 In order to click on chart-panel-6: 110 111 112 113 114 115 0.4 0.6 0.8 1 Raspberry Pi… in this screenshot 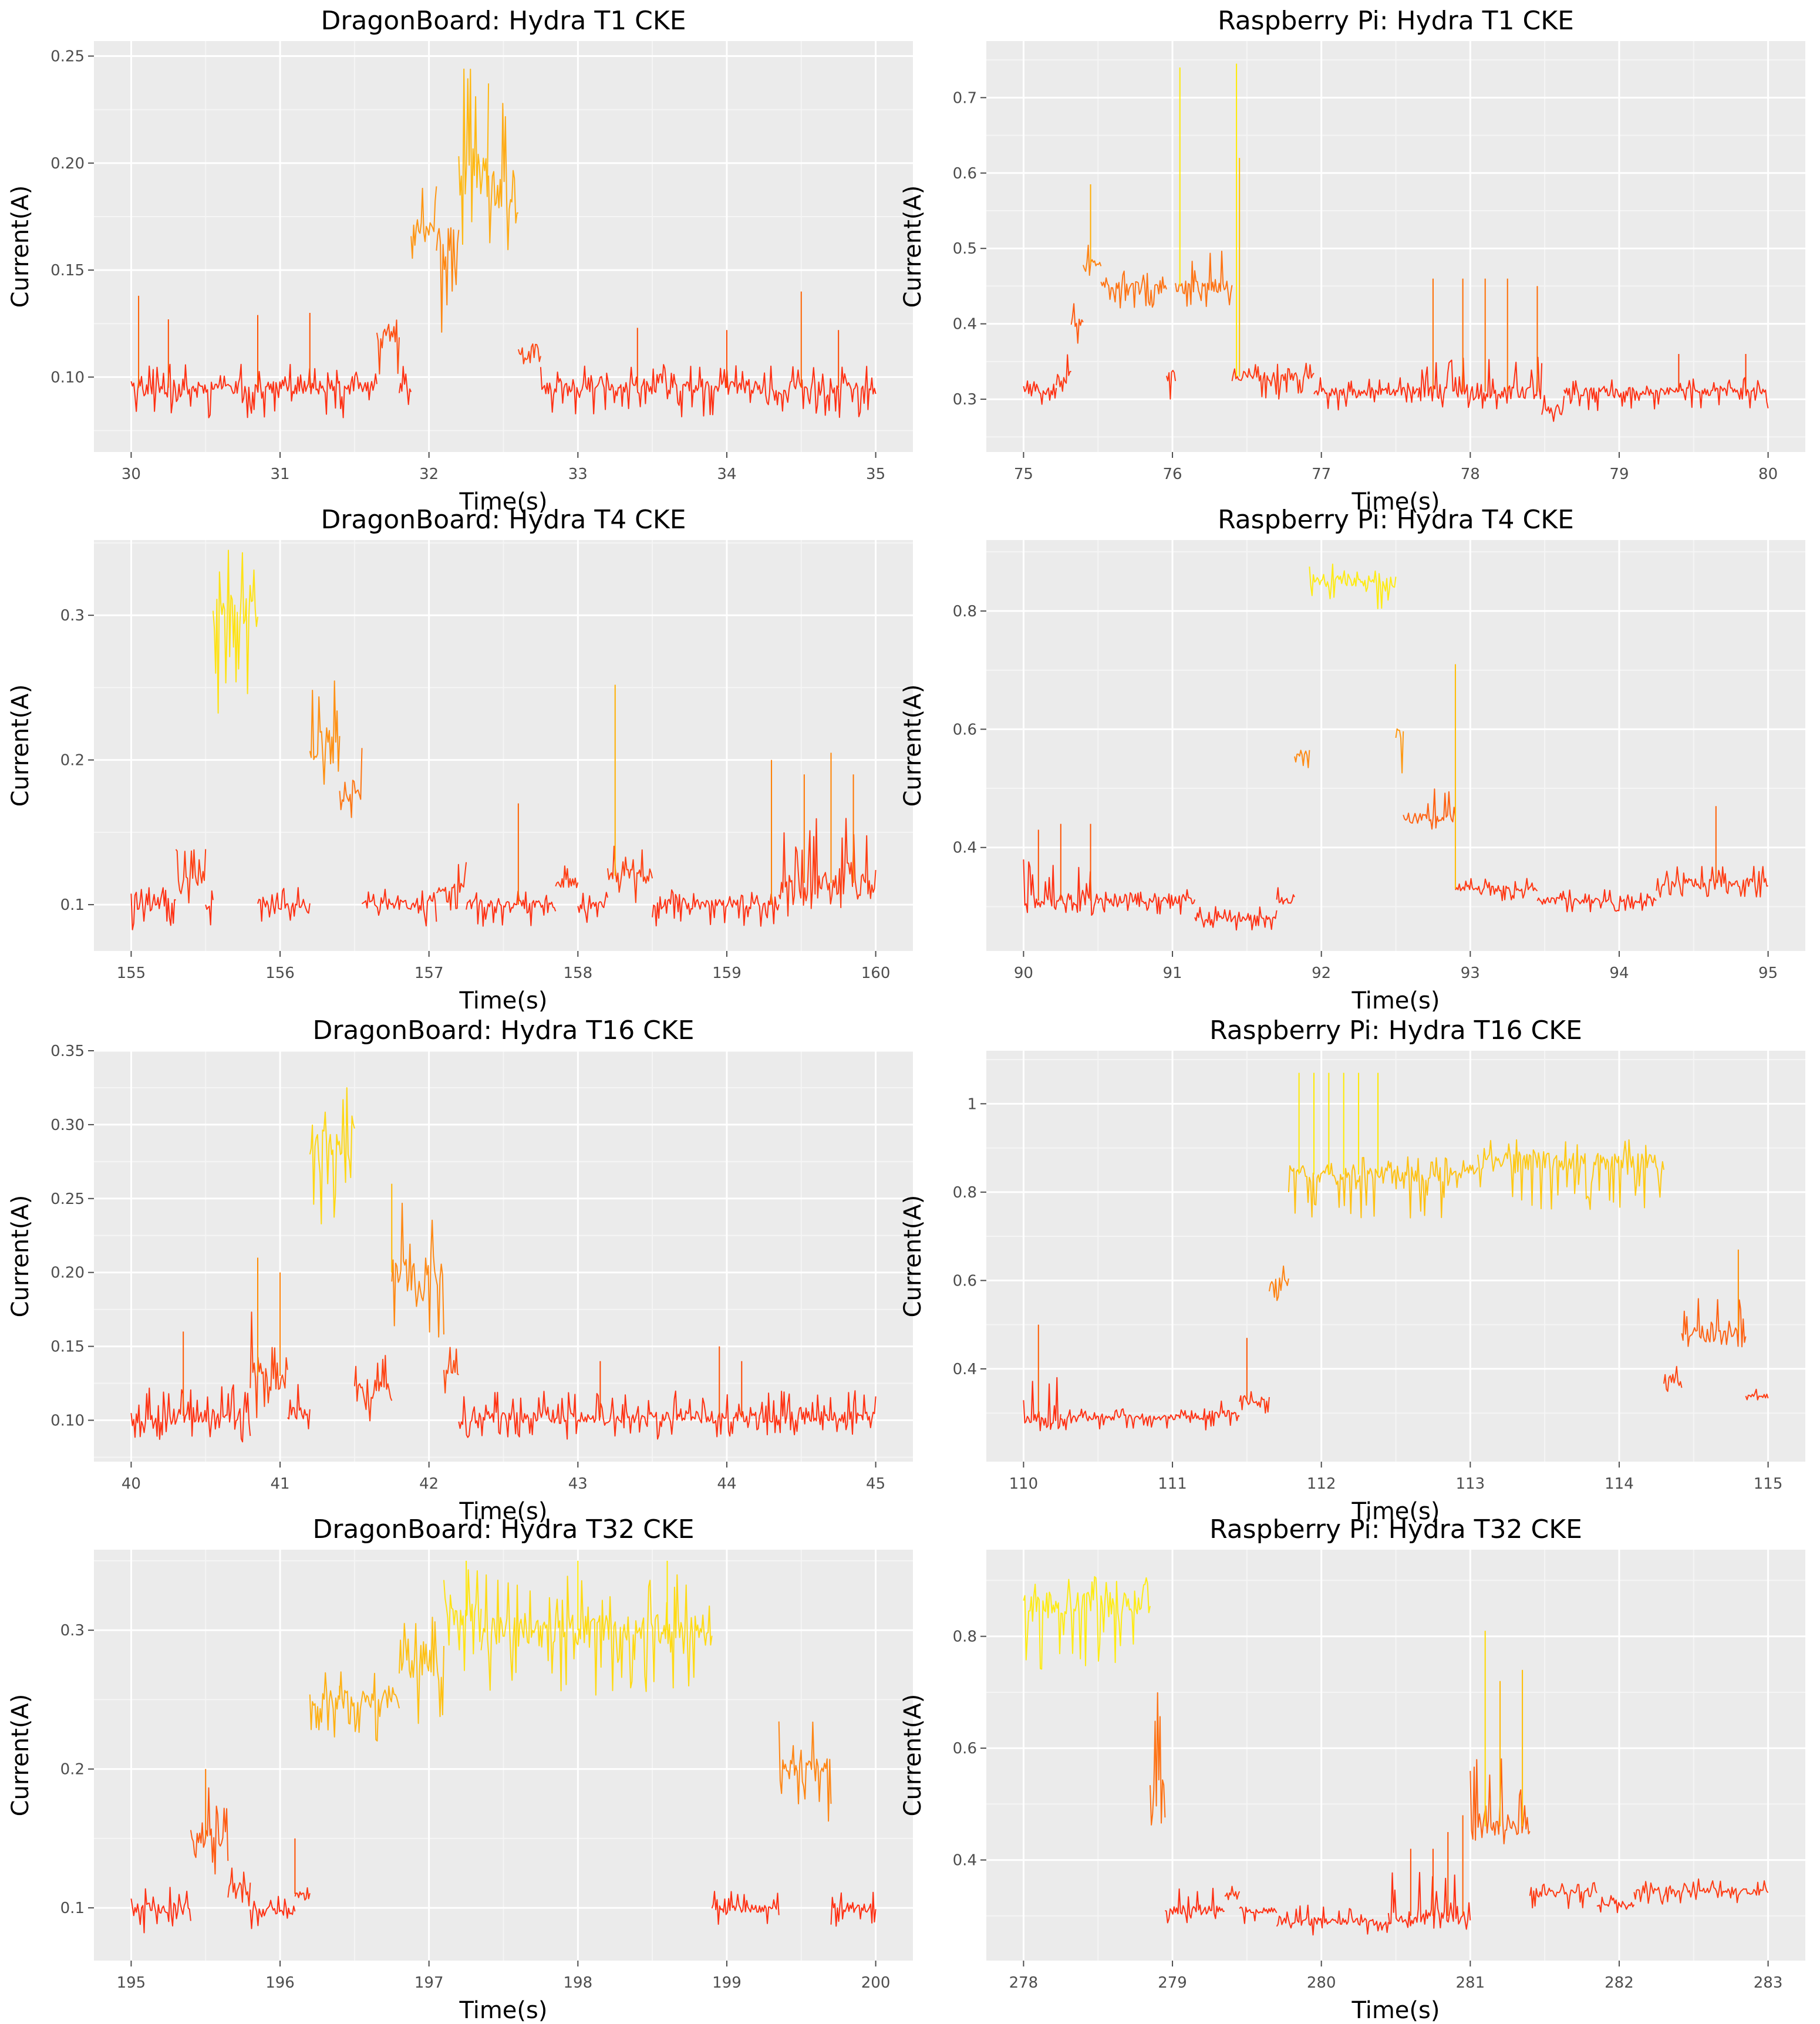, I will do `click(1352, 1270)`.